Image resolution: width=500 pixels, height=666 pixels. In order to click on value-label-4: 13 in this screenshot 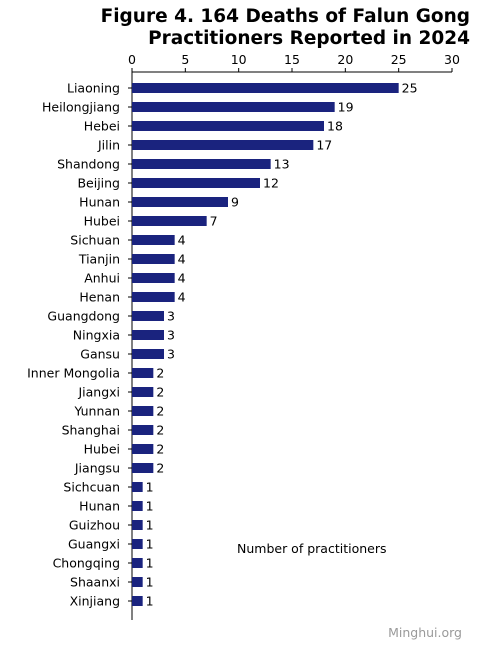, I will do `click(282, 164)`.